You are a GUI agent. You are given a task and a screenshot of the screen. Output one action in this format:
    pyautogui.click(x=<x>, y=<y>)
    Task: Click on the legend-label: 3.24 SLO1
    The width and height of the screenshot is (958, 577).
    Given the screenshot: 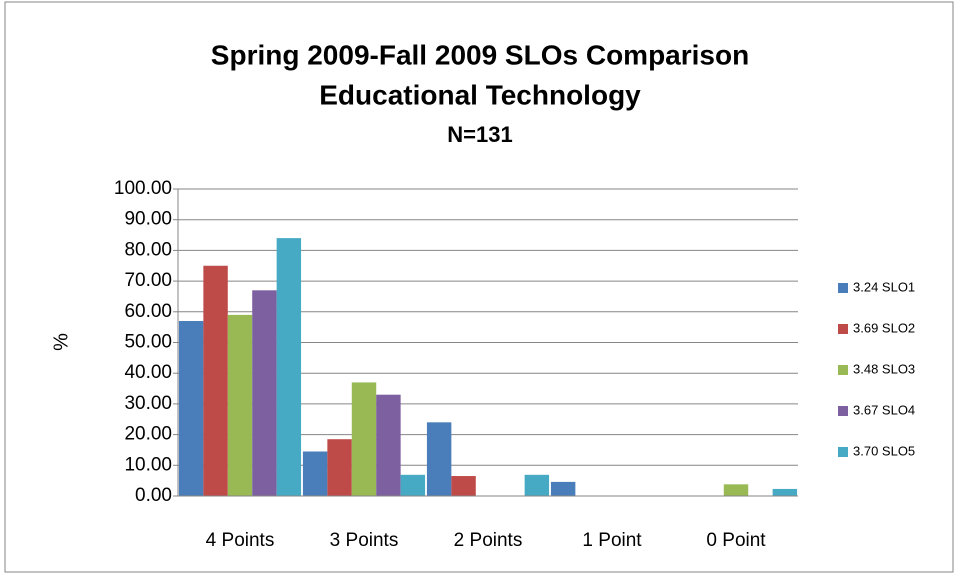 What is the action you would take?
    pyautogui.click(x=884, y=286)
    